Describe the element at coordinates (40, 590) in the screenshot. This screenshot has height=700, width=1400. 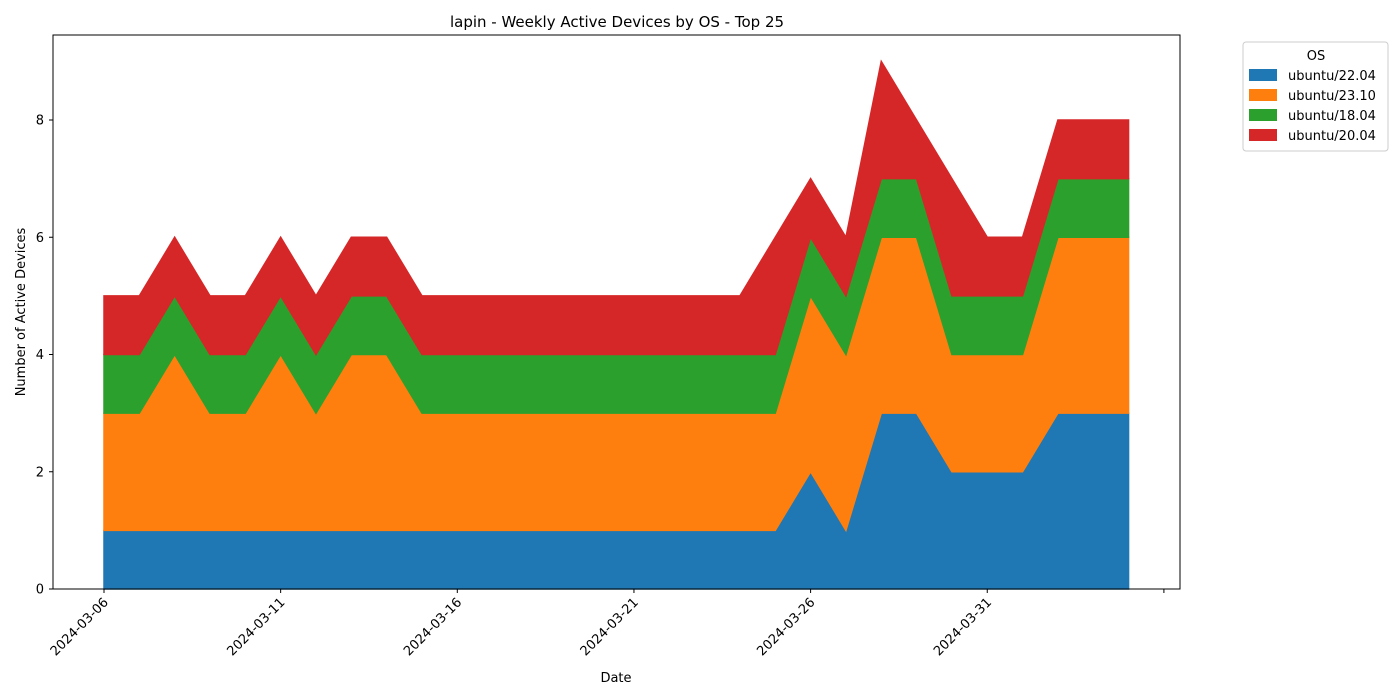
I see `y-tick-label-0: 0` at that location.